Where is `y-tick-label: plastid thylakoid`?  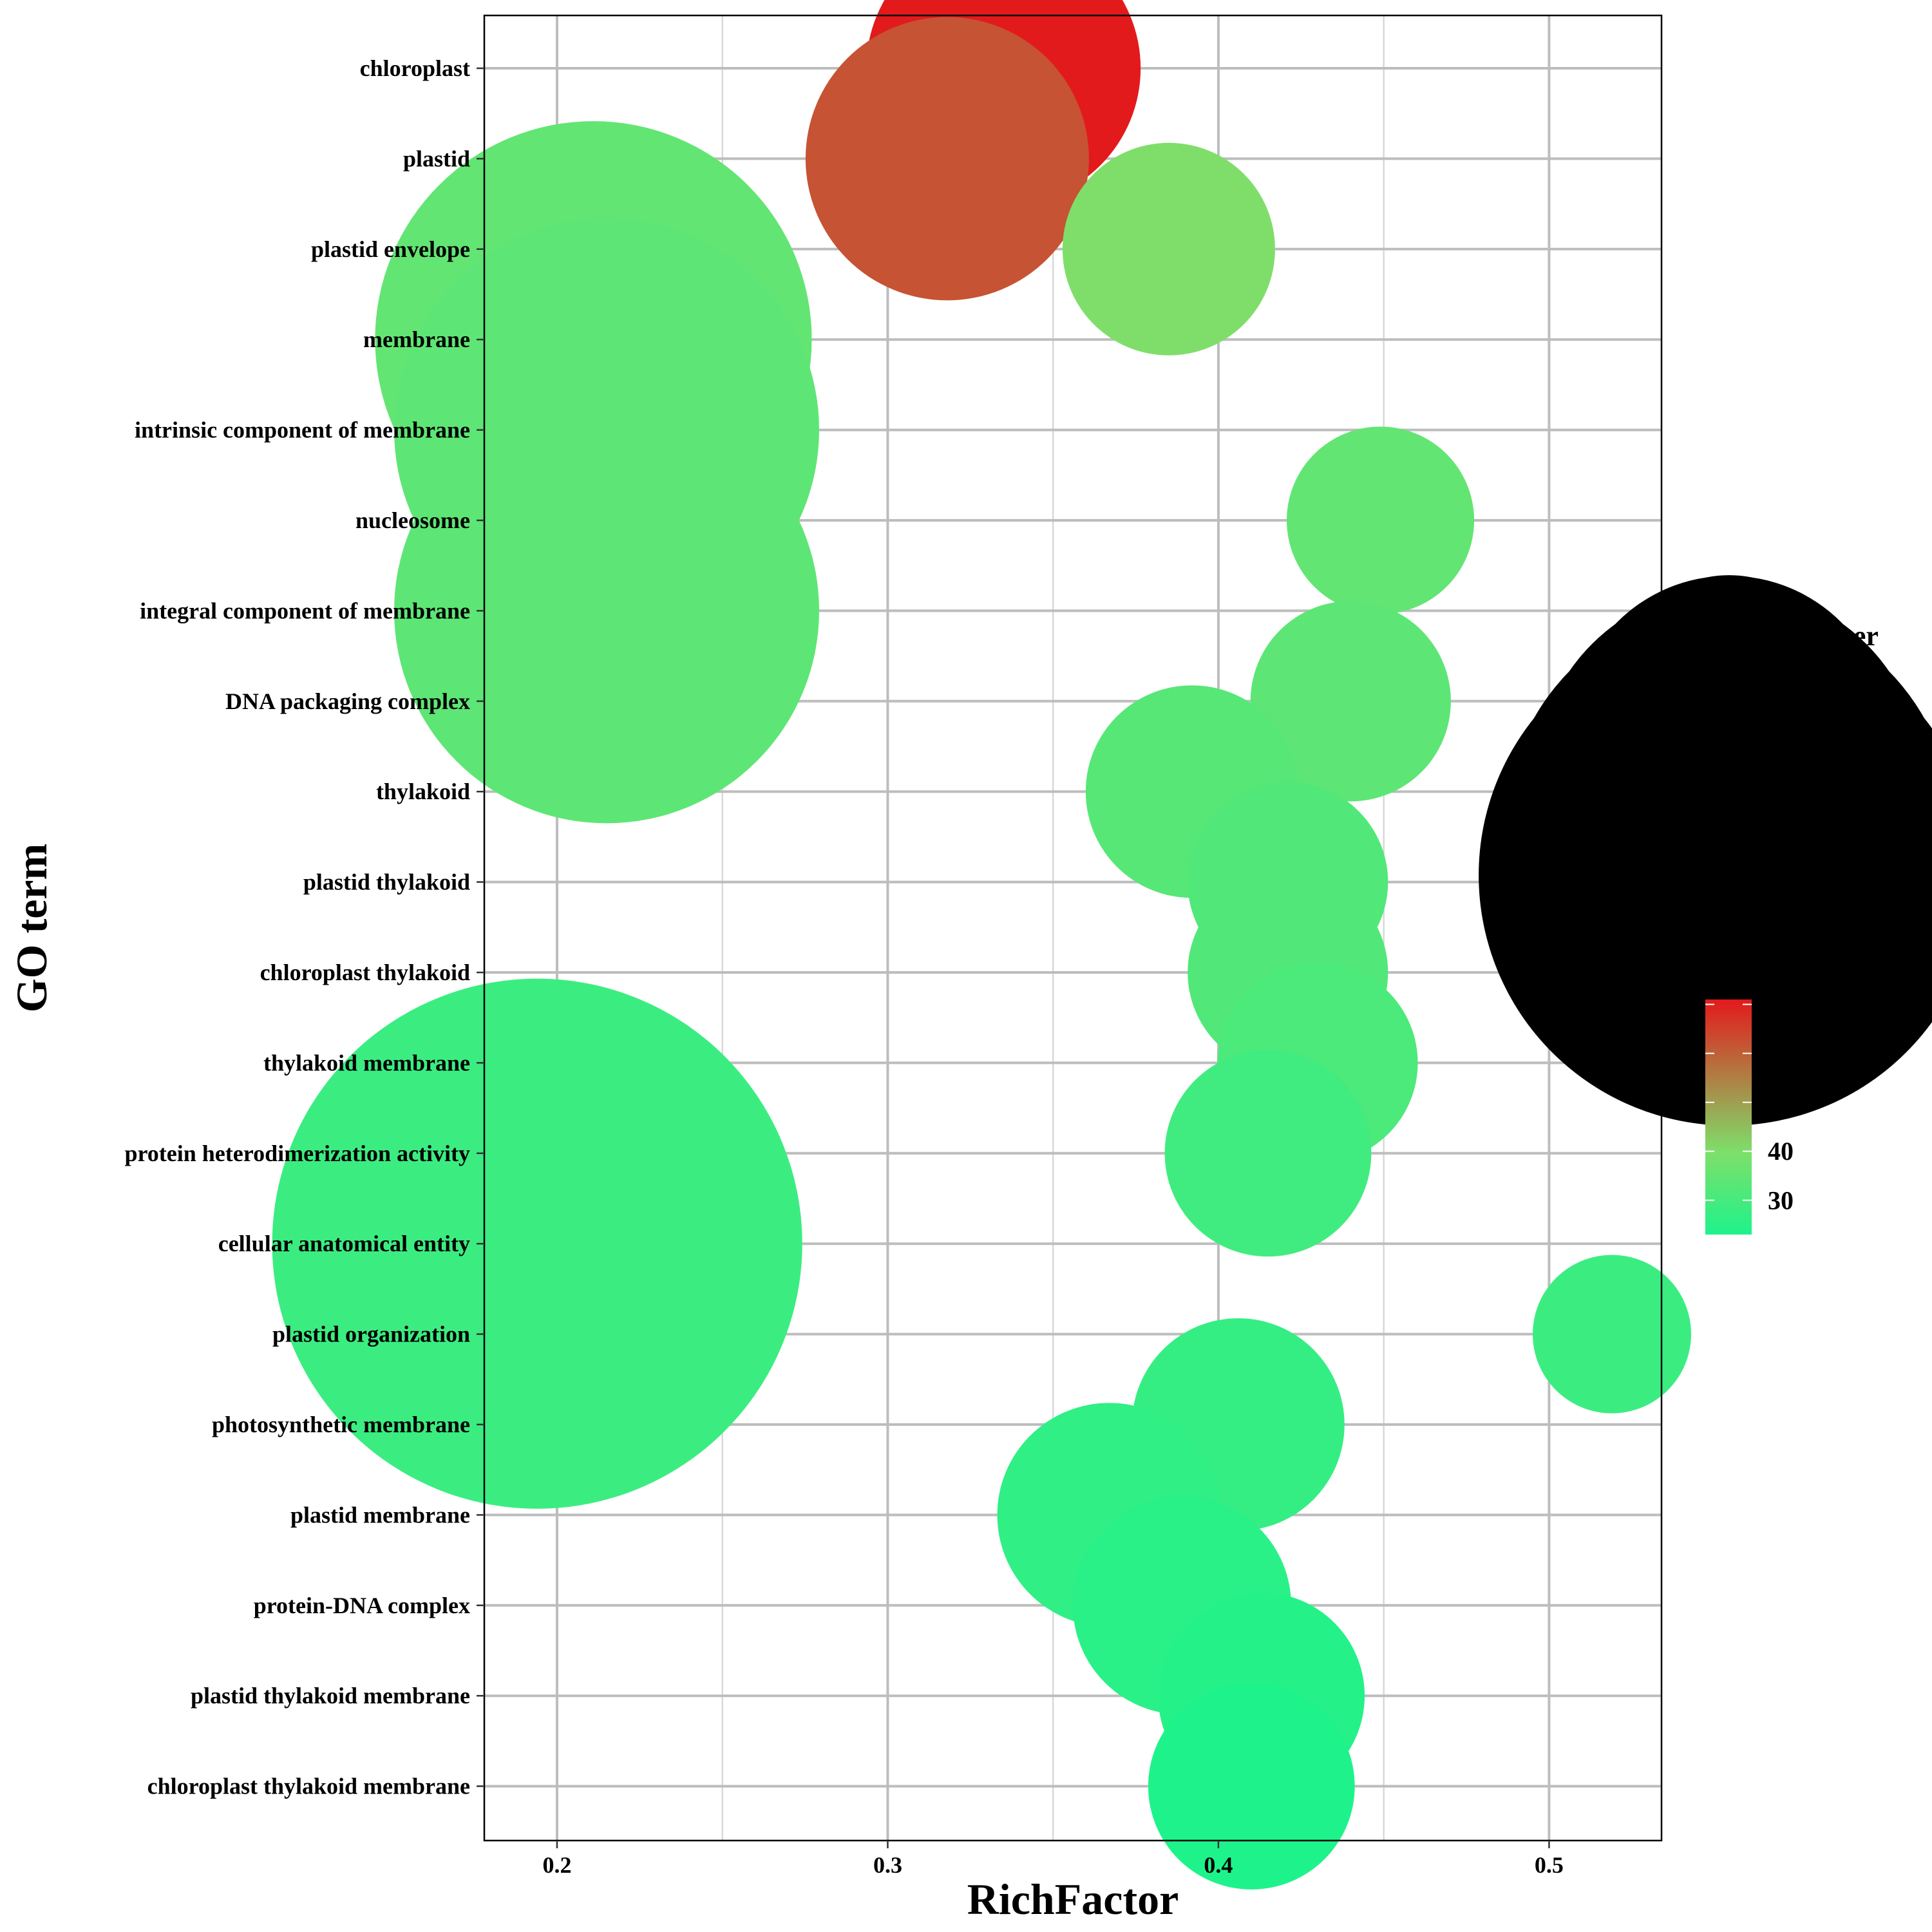 y-tick-label: plastid thylakoid is located at coordinates (386, 882).